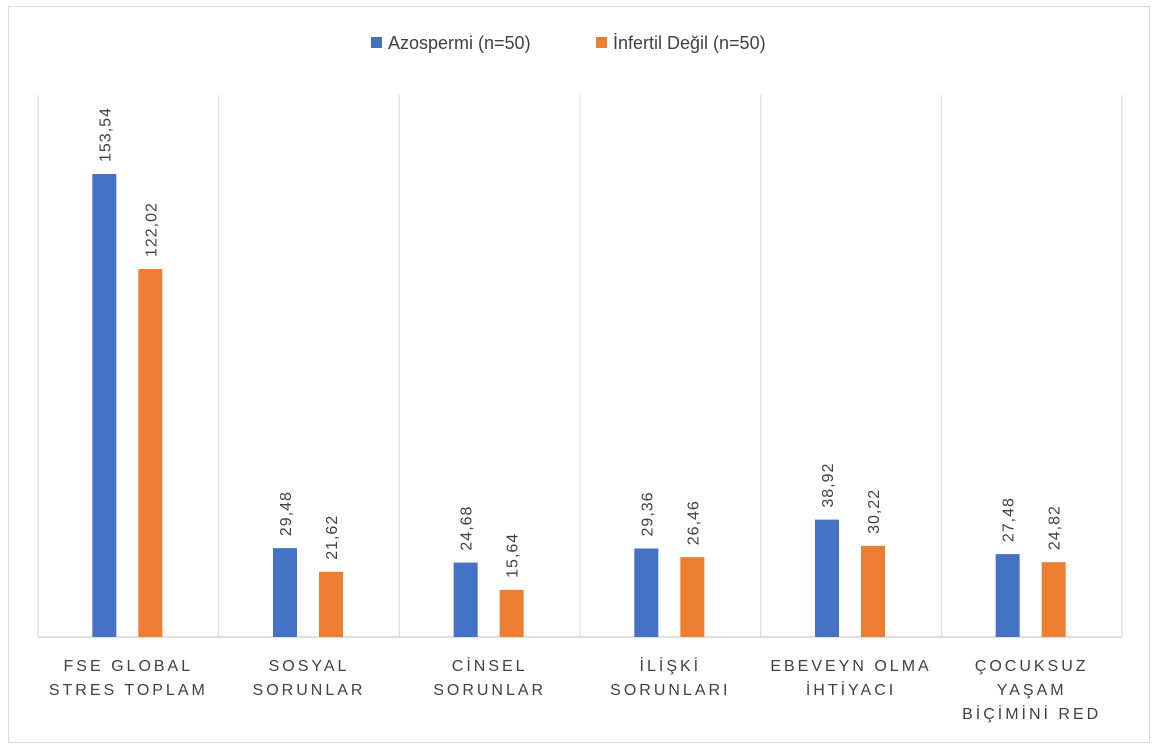 This screenshot has height=747, width=1155. Describe the element at coordinates (490, 665) in the screenshot. I see `category-label-2-0: CİNSEL` at that location.